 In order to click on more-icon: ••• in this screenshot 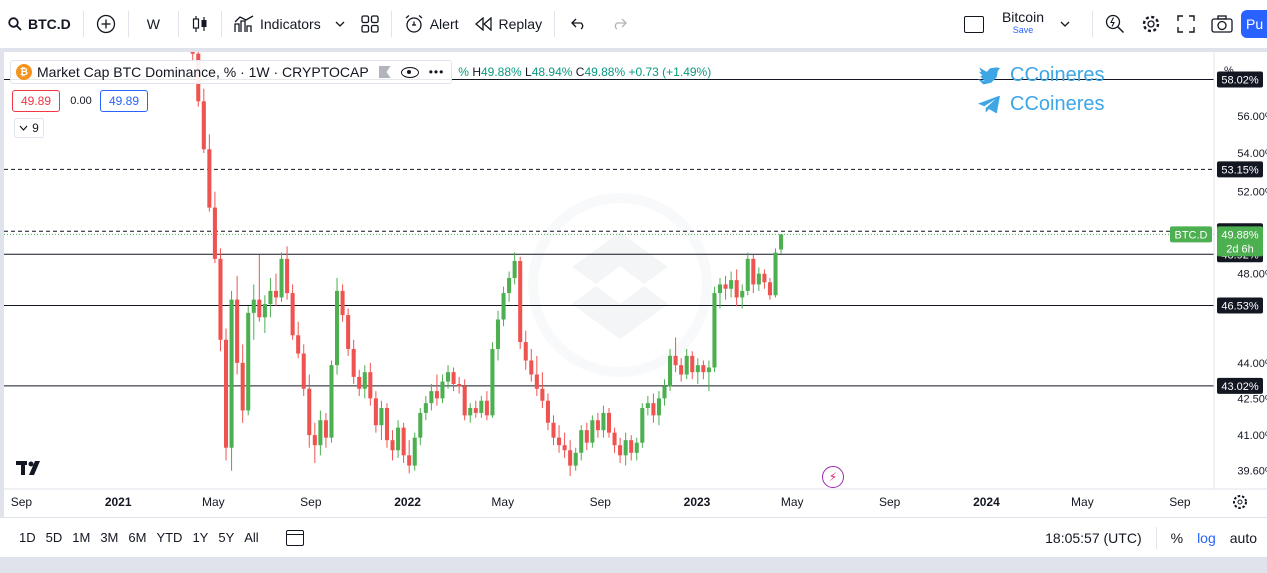, I will do `click(436, 72)`.